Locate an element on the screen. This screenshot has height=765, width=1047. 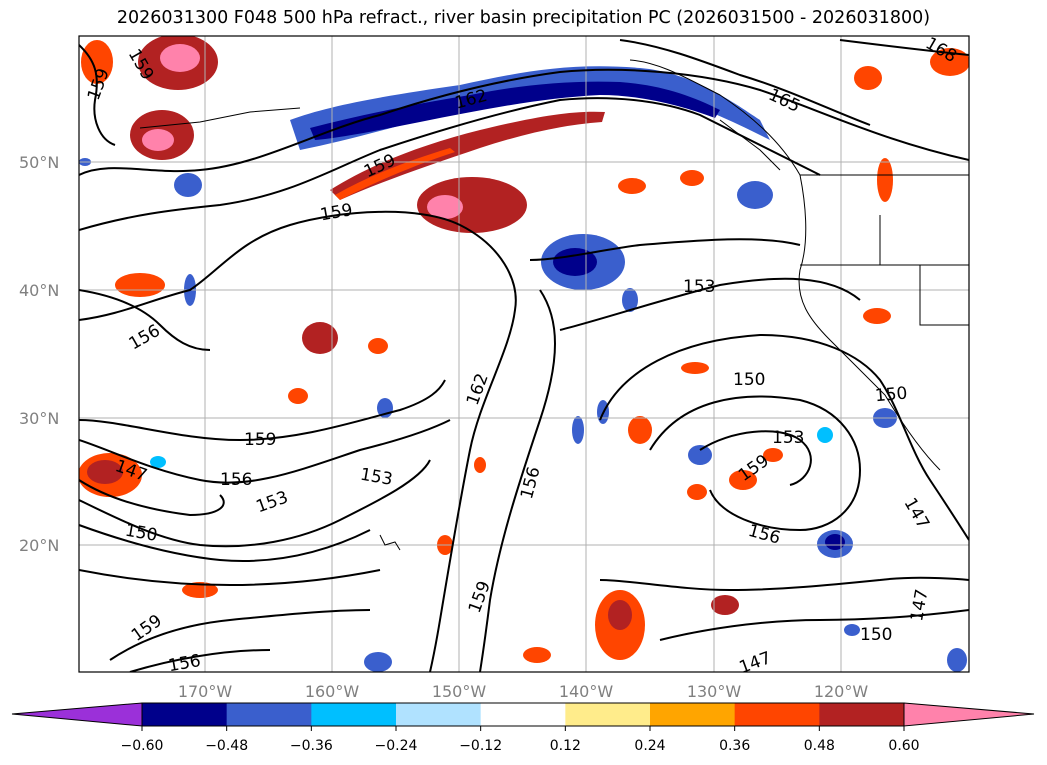
lat-label: 20°N is located at coordinates (39, 545).